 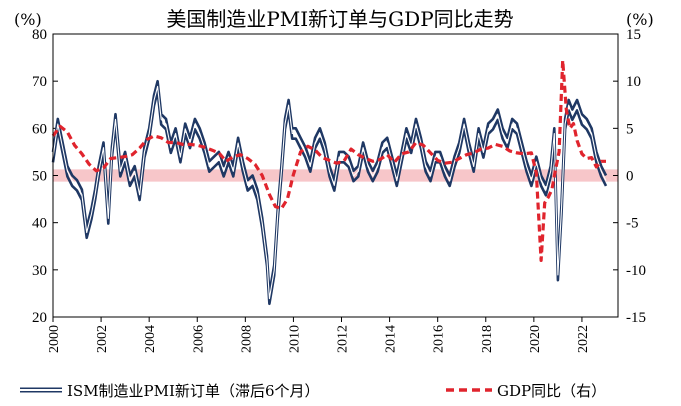 What do you see at coordinates (630, 129) in the screenshot?
I see `right-tick-label-5: 5` at bounding box center [630, 129].